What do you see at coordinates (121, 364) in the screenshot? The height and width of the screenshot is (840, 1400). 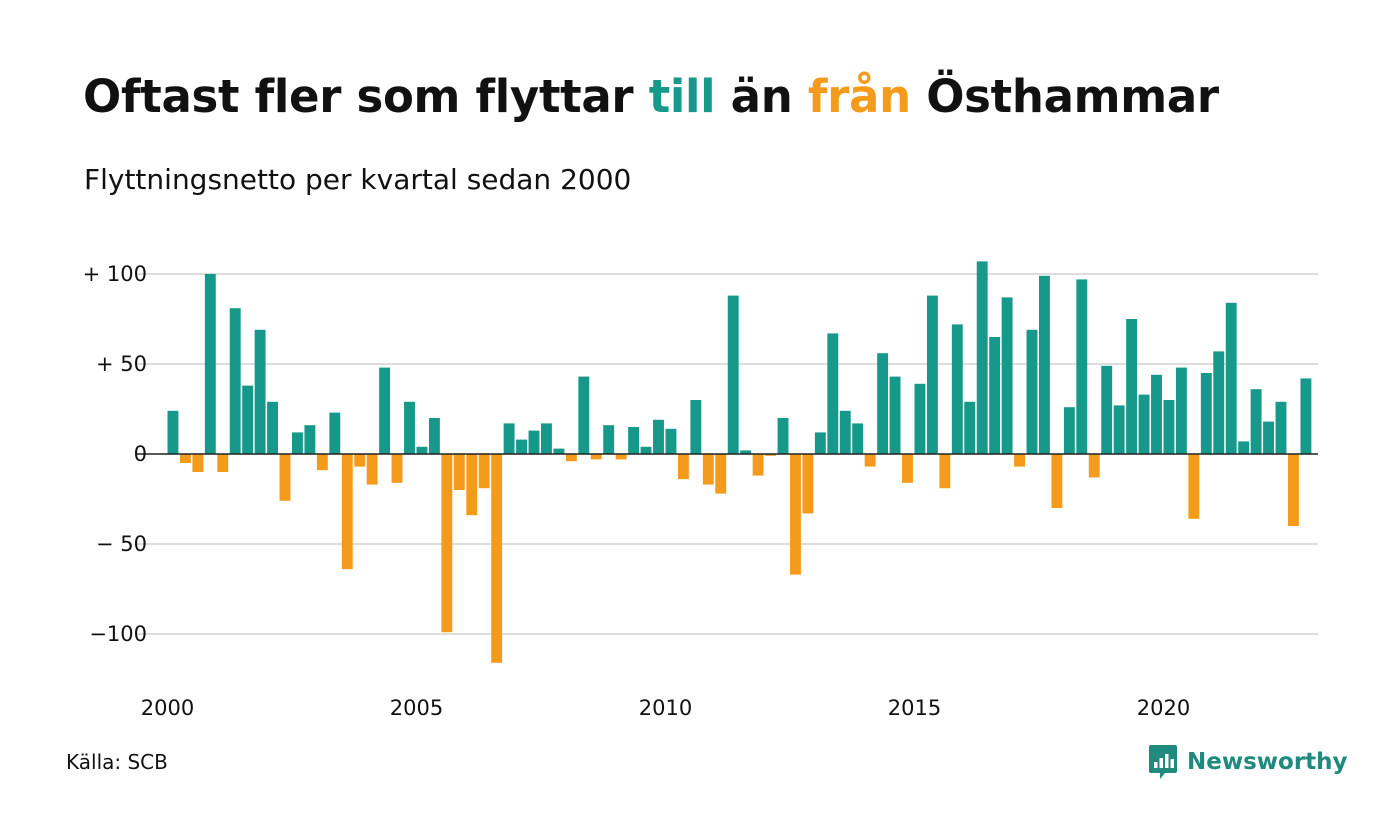 I see `y-tick-label: + 50` at bounding box center [121, 364].